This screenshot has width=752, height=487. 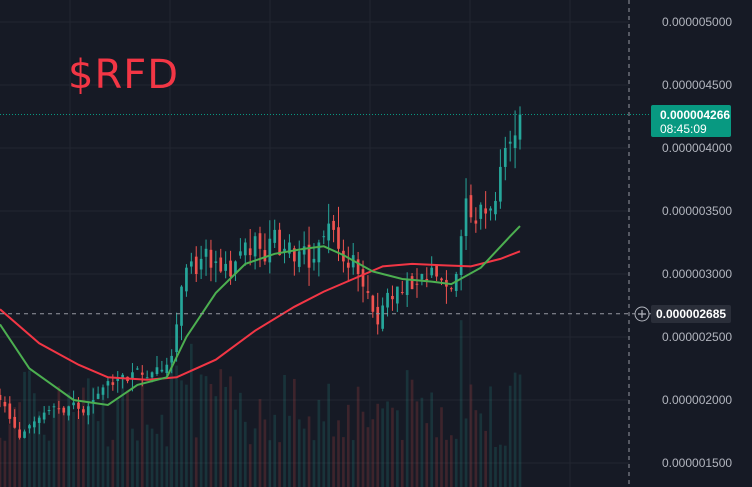 I want to click on add-alert-button, so click(x=642, y=314).